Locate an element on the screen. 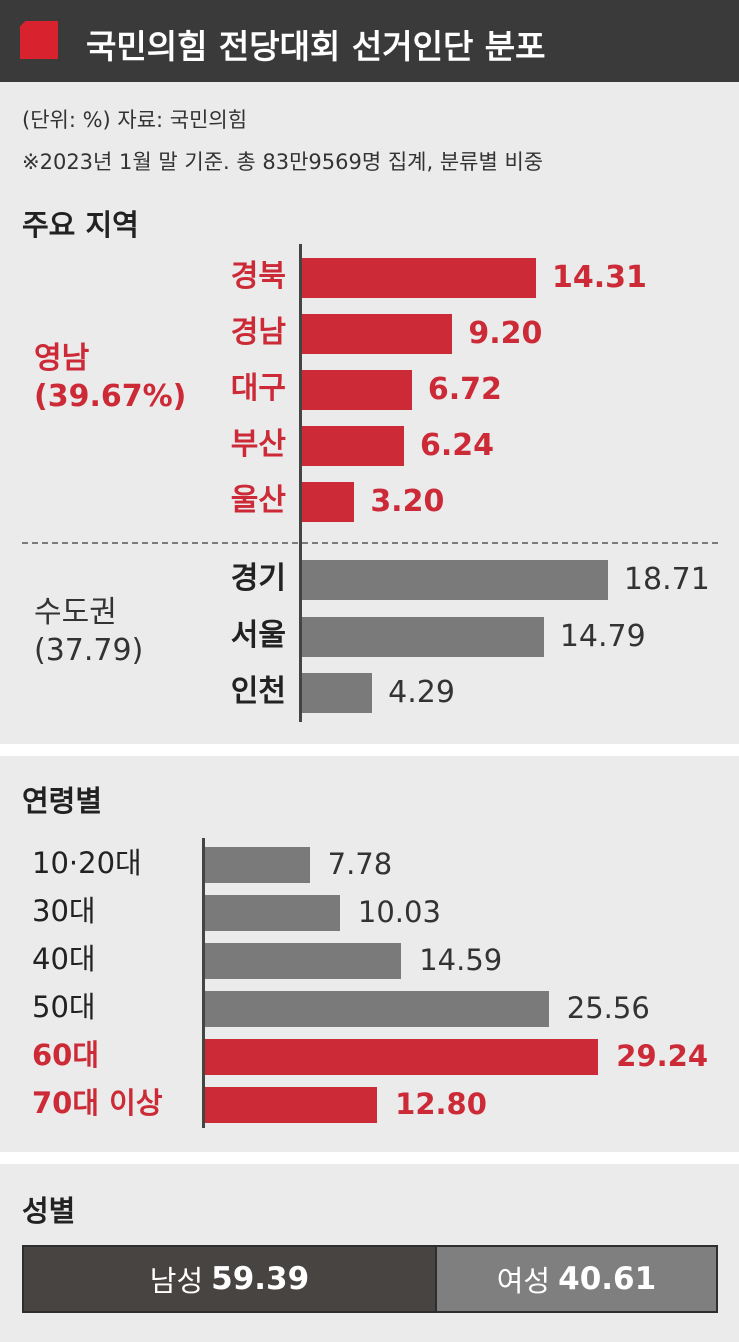 This screenshot has width=739, height=1342. region-category-label: 대구 is located at coordinates (258, 388).